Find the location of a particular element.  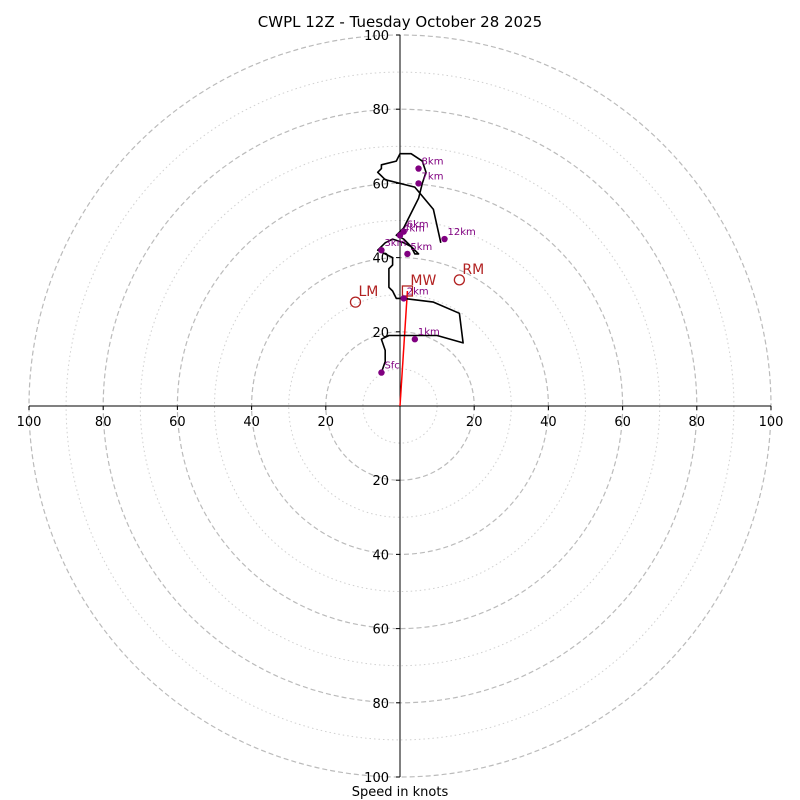

height-marker-3km is located at coordinates (381, 250).